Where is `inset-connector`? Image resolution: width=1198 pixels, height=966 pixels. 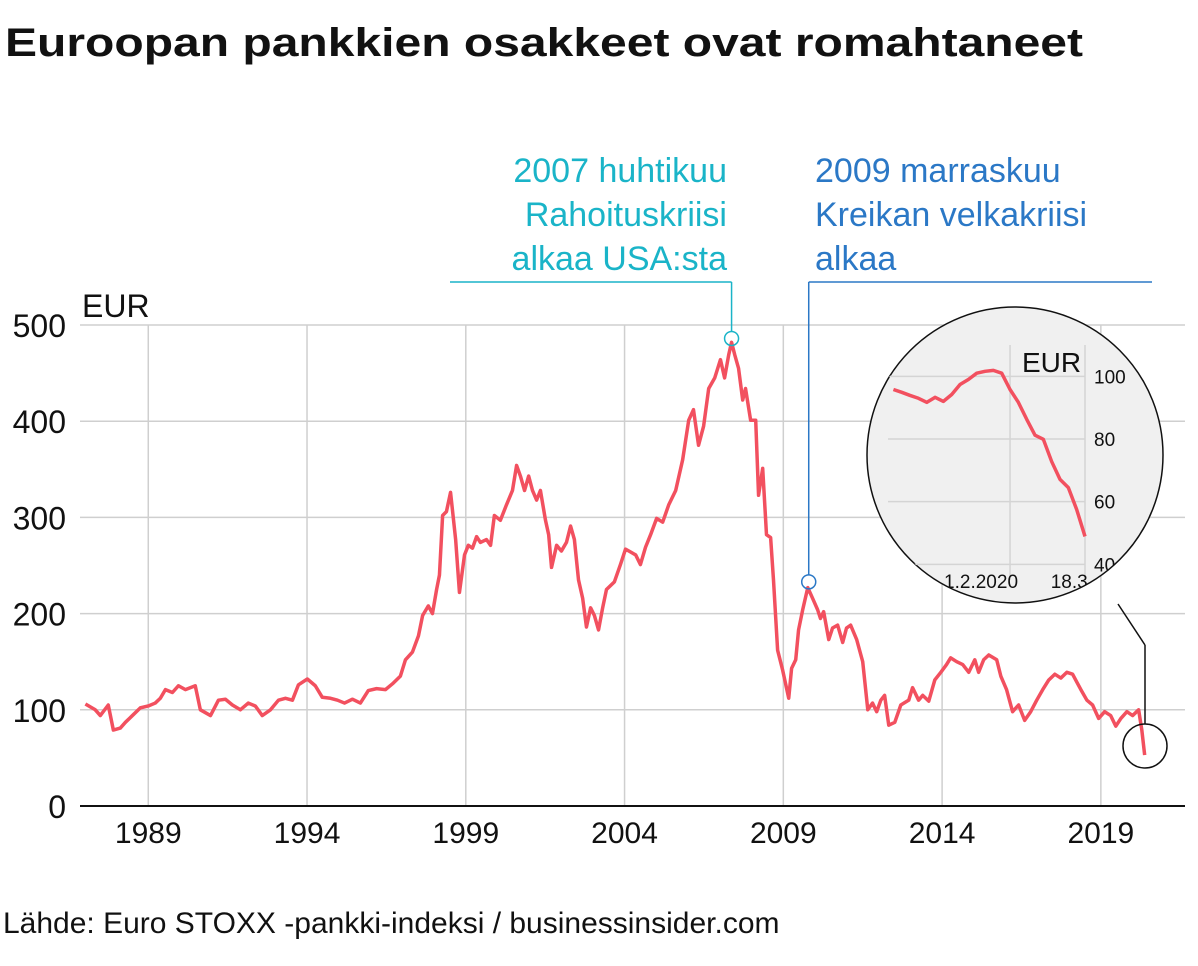 inset-connector is located at coordinates (1131, 624).